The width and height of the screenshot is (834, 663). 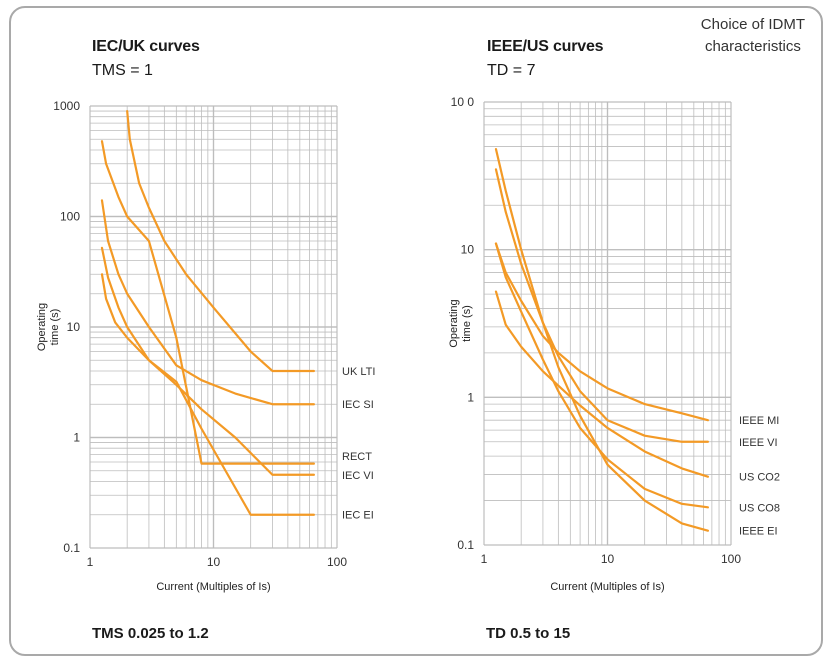 I want to click on series-label: IEC VI, so click(x=358, y=476).